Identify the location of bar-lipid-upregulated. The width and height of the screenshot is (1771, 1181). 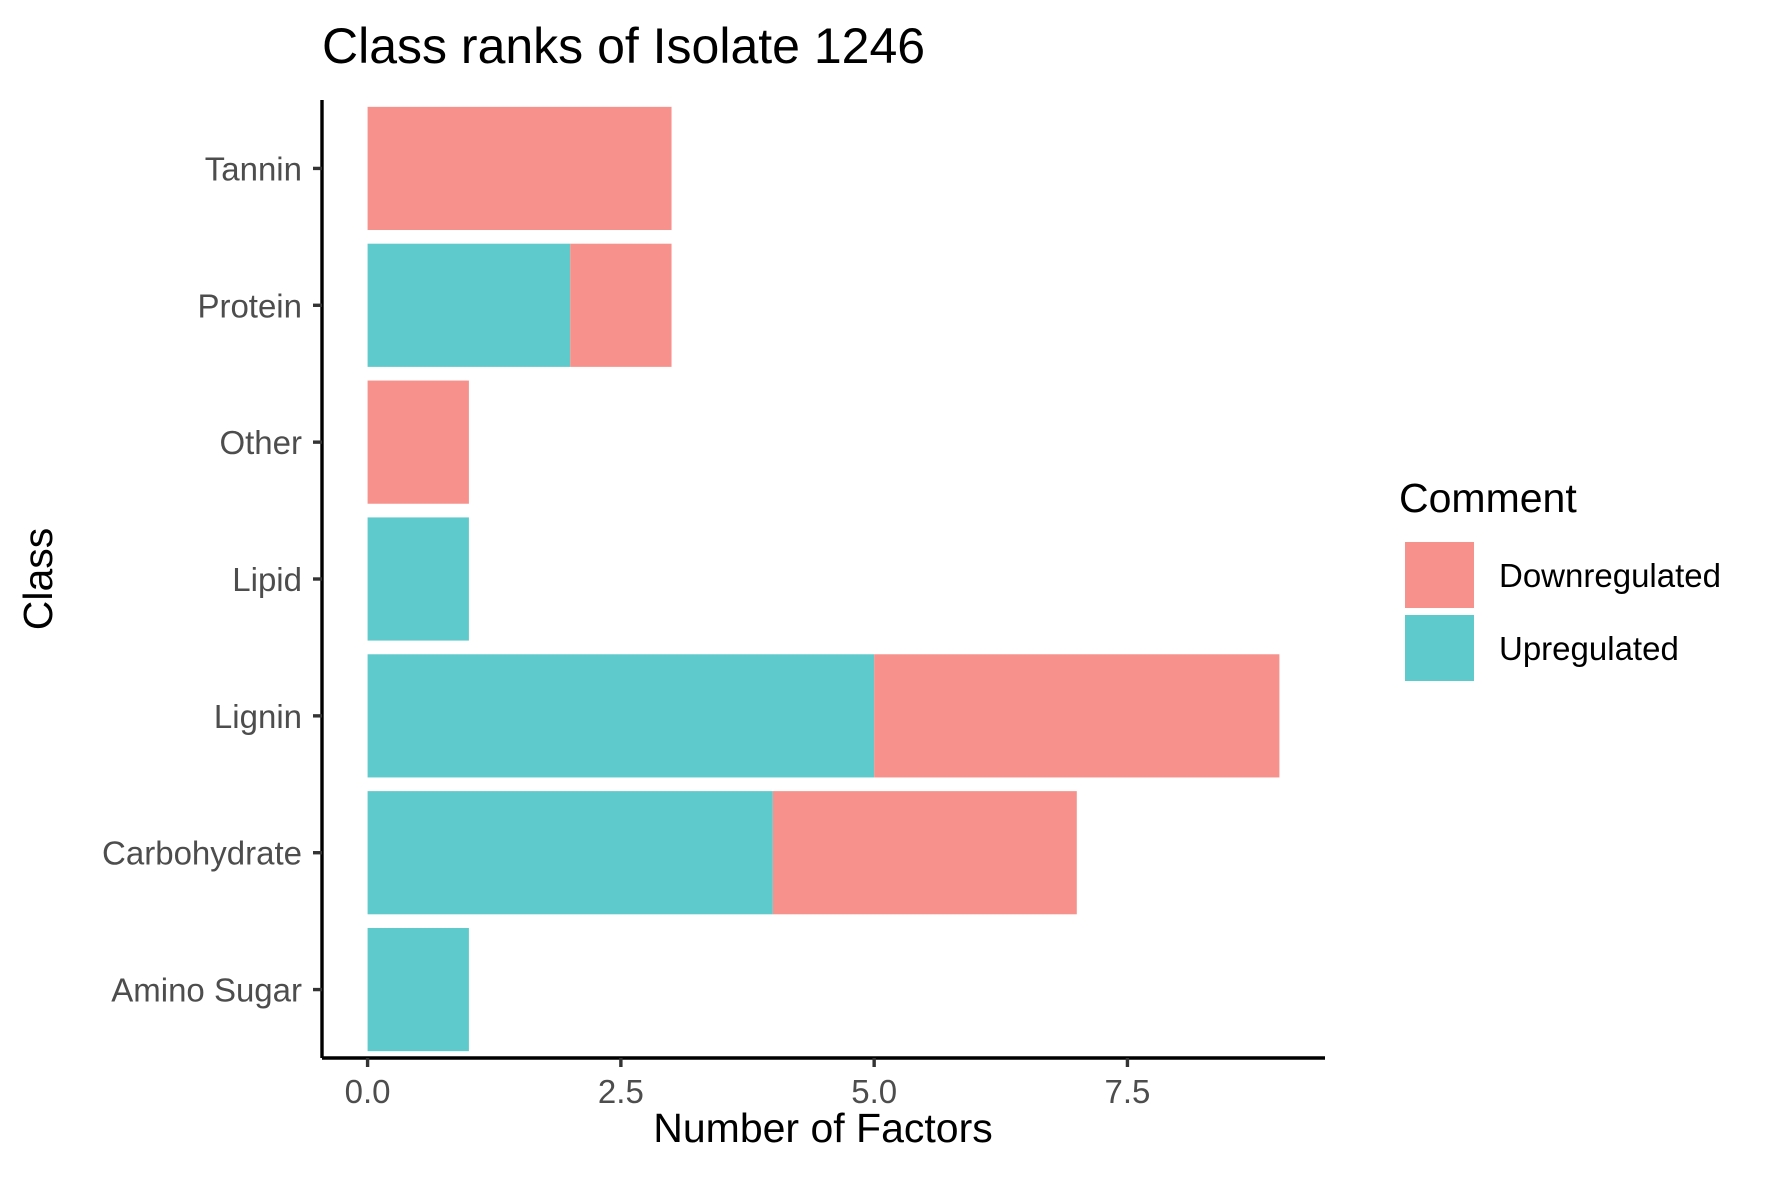
(418, 578).